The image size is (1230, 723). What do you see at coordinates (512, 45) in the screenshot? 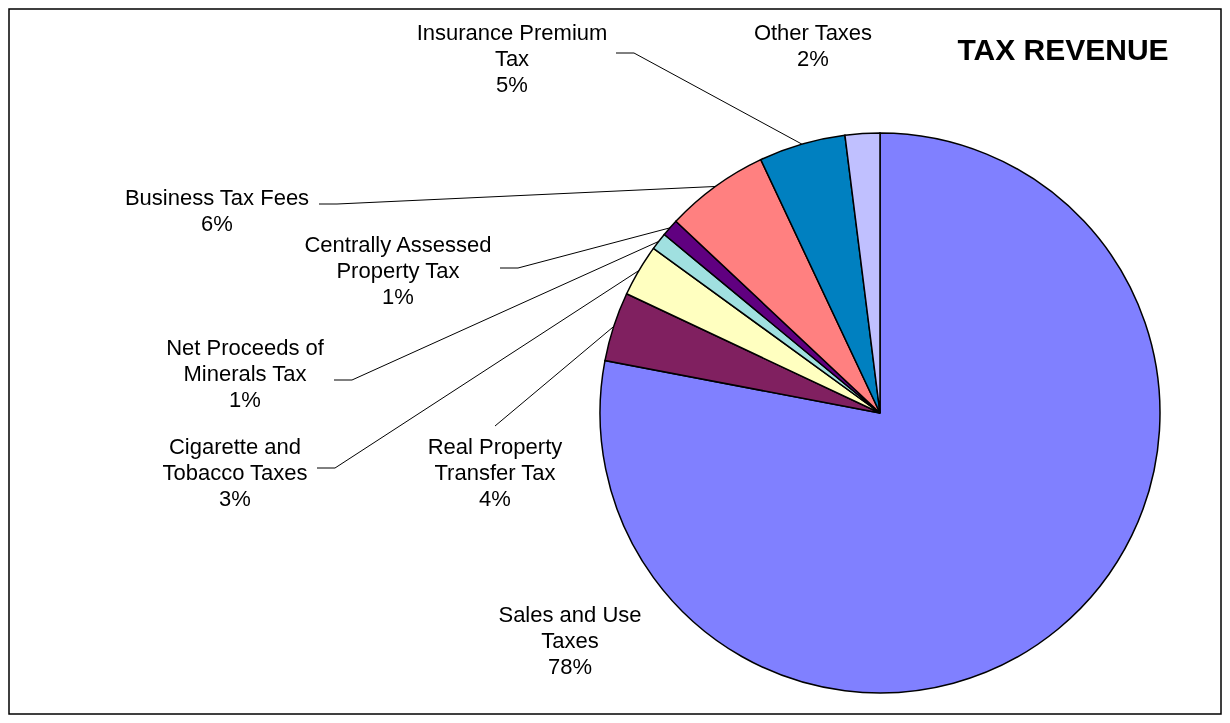
I see `slice-label: Insurance Premium Tax` at bounding box center [512, 45].